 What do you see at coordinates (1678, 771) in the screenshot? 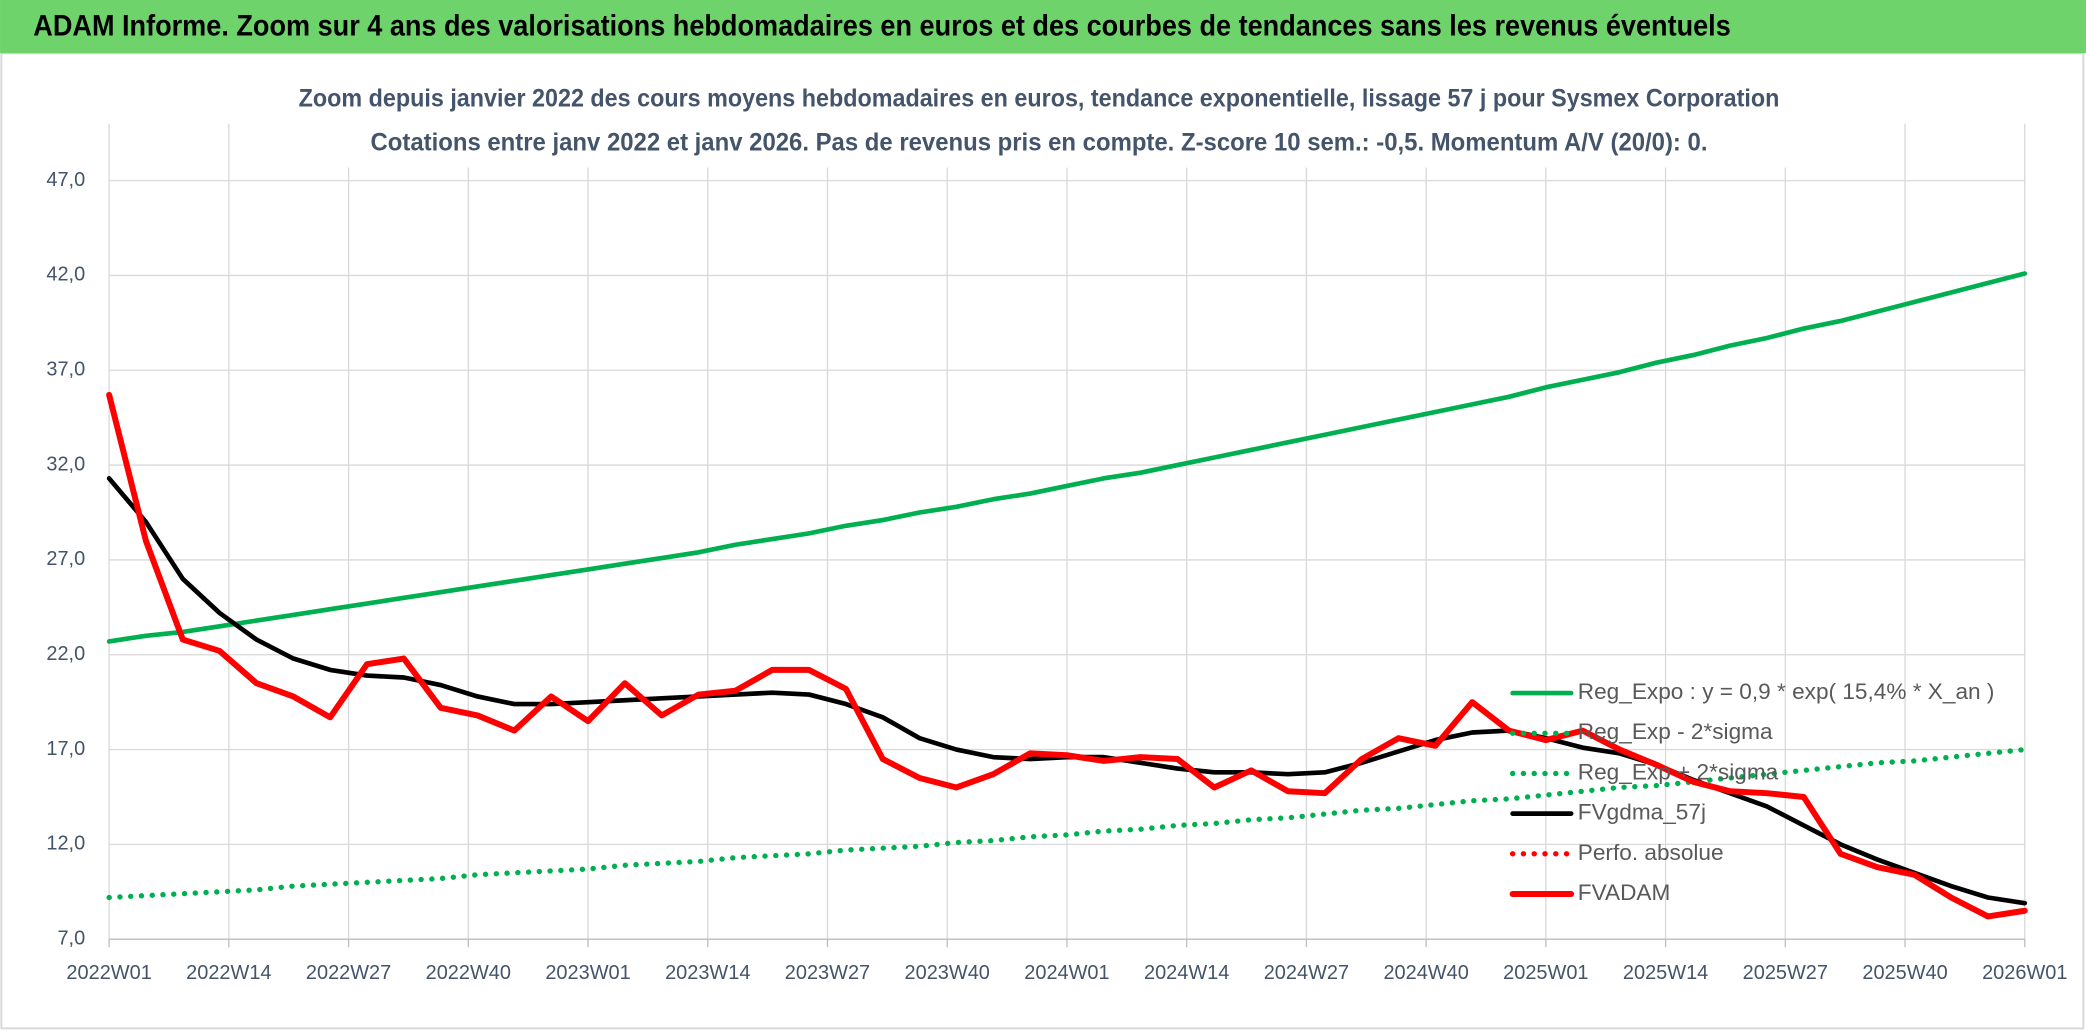
I see `legend-label: Reg_Exp + 2*sigma` at bounding box center [1678, 771].